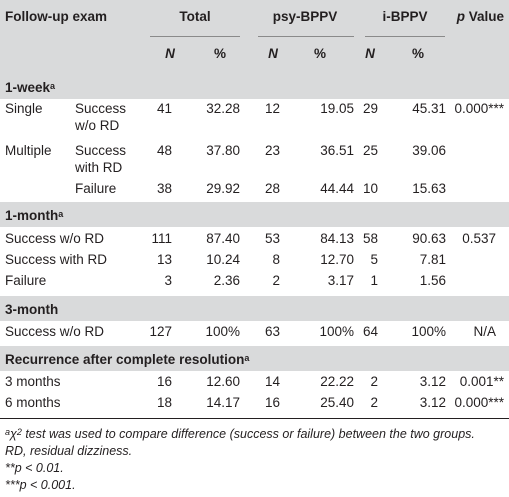 The width and height of the screenshot is (509, 497). I want to click on row-single-n-total: 41, so click(164, 108).